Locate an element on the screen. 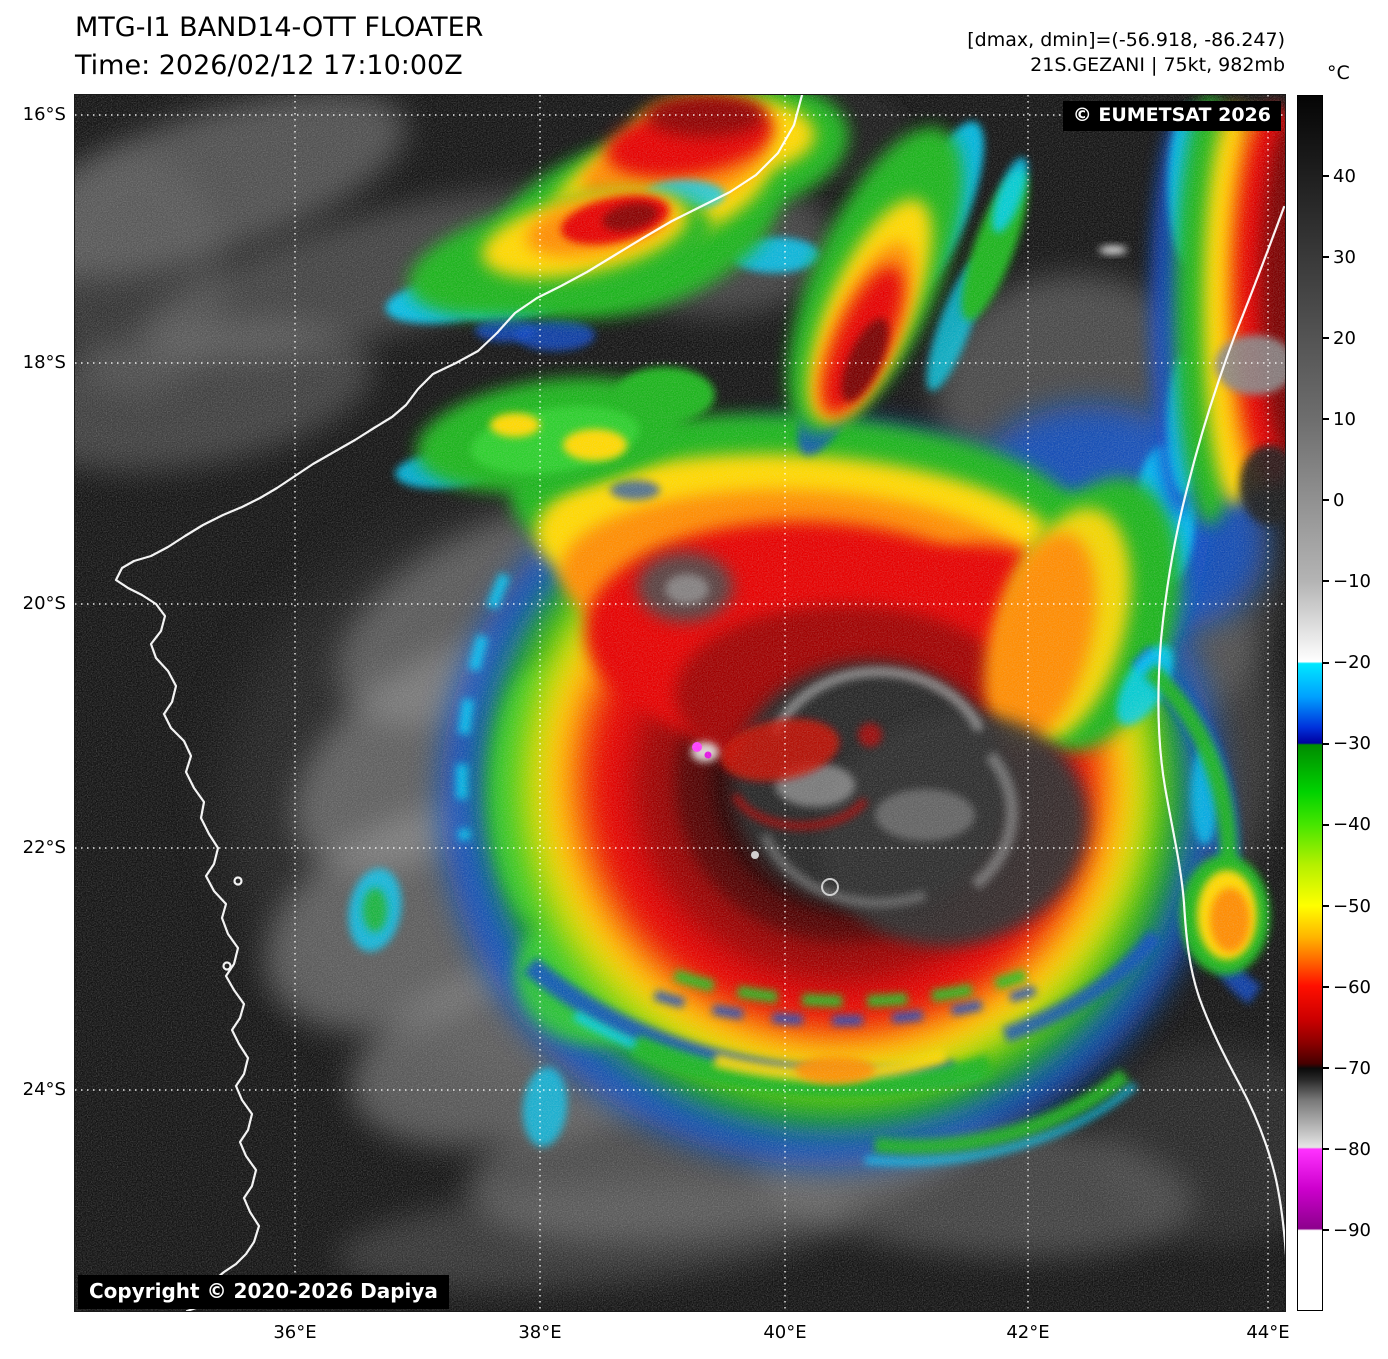  colorbar-tick-label: −30 is located at coordinates (1352, 743).